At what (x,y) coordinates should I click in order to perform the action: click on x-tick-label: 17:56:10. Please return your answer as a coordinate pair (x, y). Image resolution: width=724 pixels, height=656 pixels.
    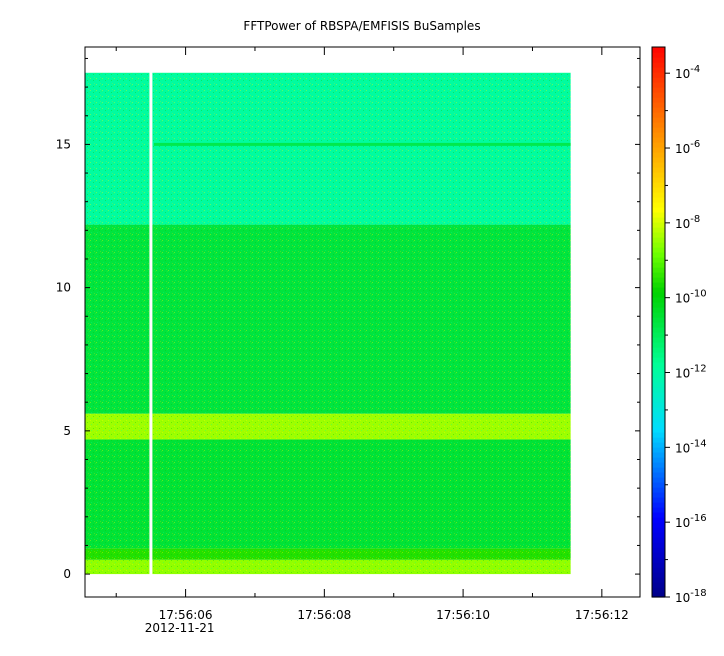
    Looking at the image, I should click on (463, 615).